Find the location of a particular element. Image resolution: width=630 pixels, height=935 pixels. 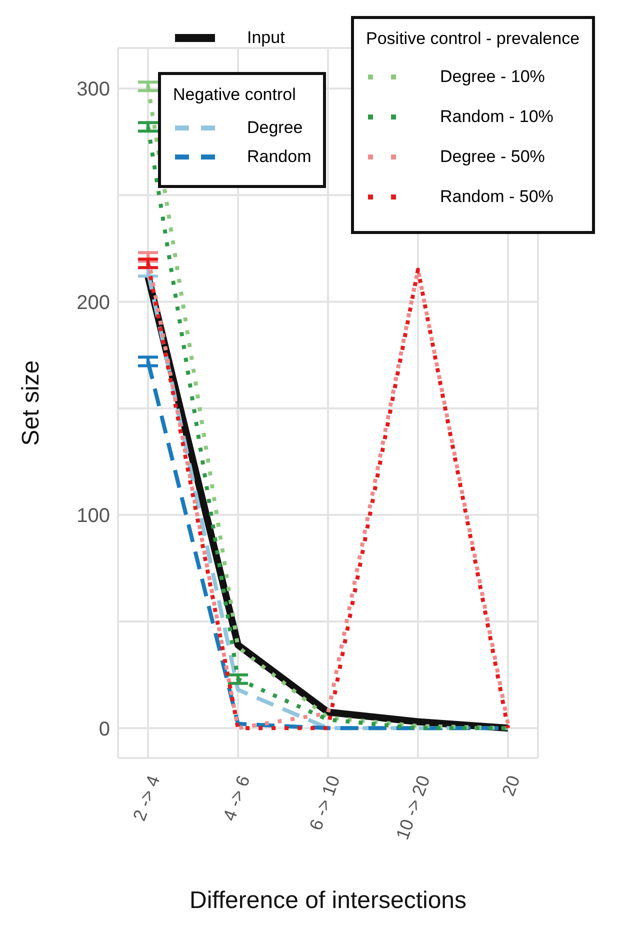

y-tick-label: 300 is located at coordinates (93, 89).